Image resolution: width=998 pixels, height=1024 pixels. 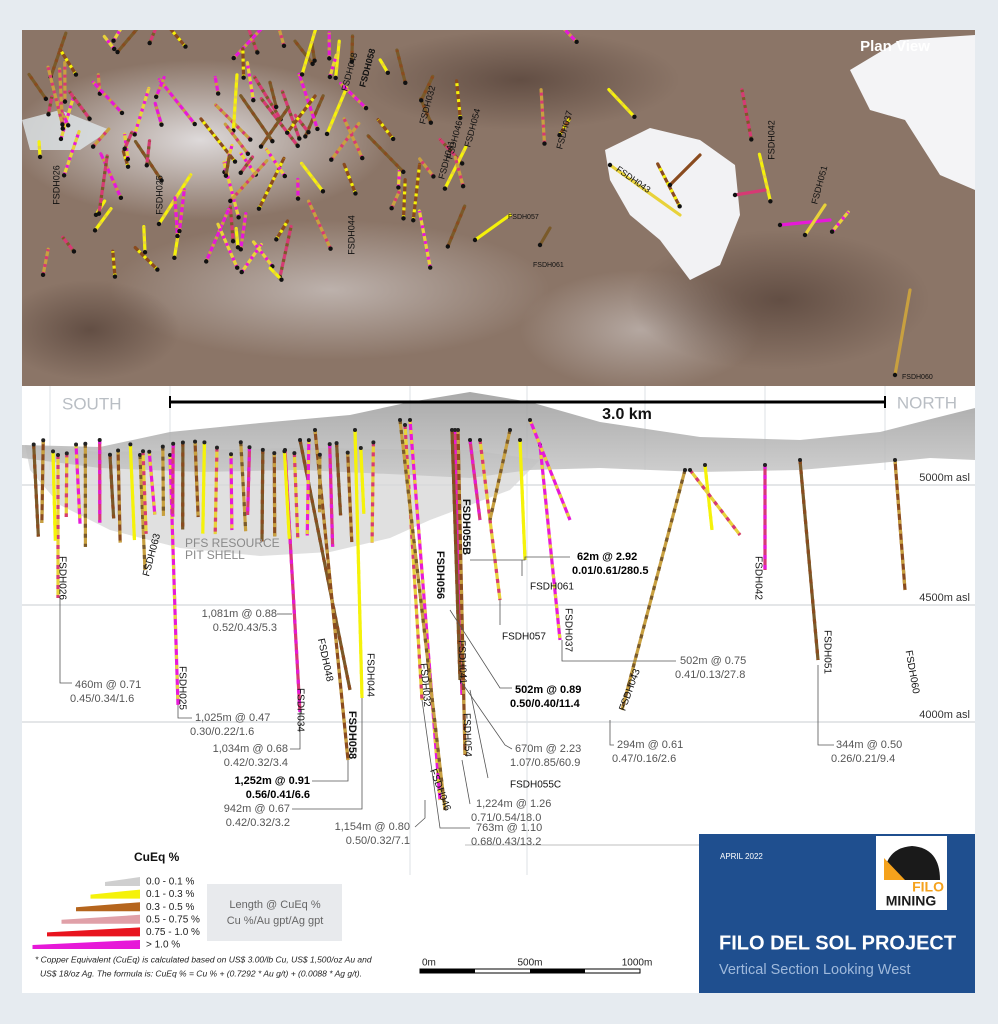 I want to click on intercept-grades: 0.50/0.32/7.1, so click(x=378, y=841).